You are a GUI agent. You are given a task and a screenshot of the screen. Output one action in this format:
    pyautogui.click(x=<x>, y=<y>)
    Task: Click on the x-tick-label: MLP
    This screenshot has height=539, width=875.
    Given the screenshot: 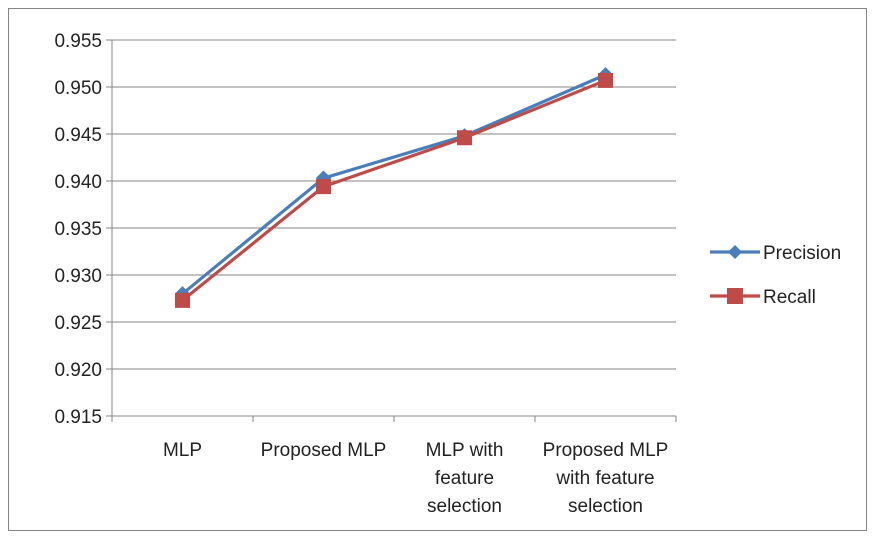 What is the action you would take?
    pyautogui.click(x=182, y=450)
    